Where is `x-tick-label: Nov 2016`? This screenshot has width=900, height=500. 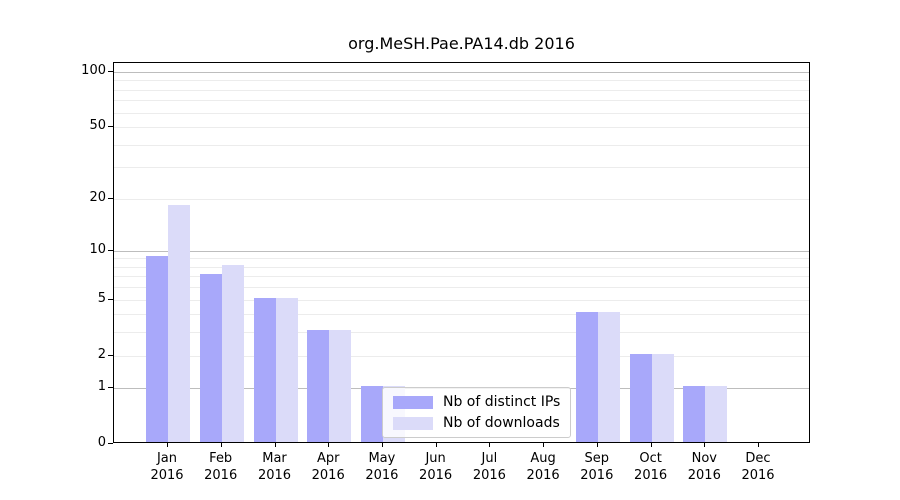 x-tick-label: Nov 2016 is located at coordinates (704, 467).